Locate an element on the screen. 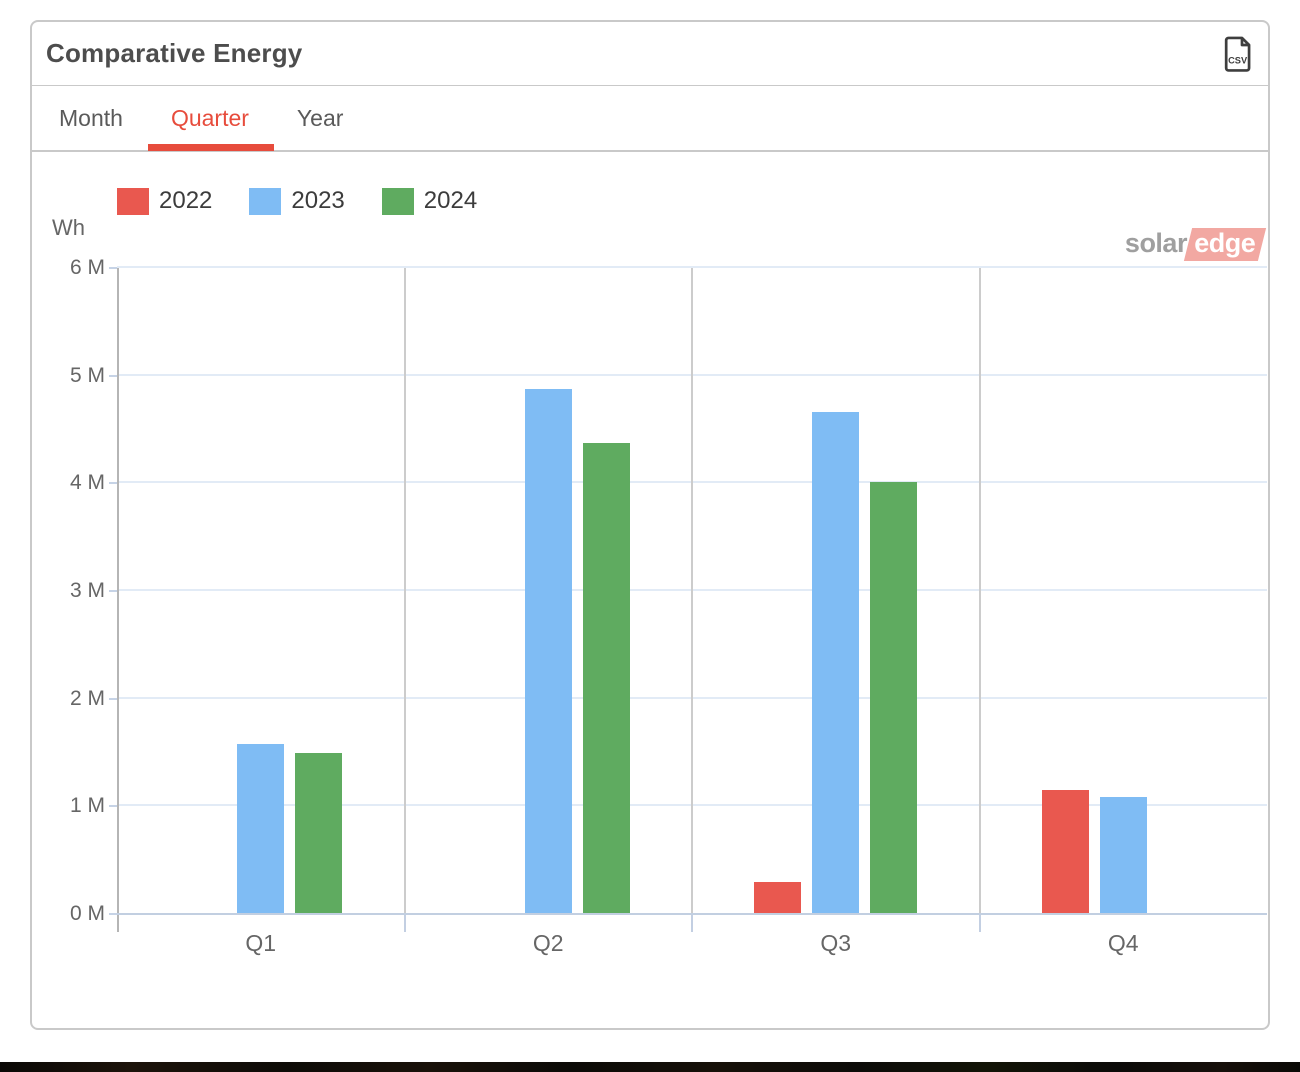 This screenshot has height=1072, width=1300. x-axis-label-Q2: Q2 is located at coordinates (548, 943).